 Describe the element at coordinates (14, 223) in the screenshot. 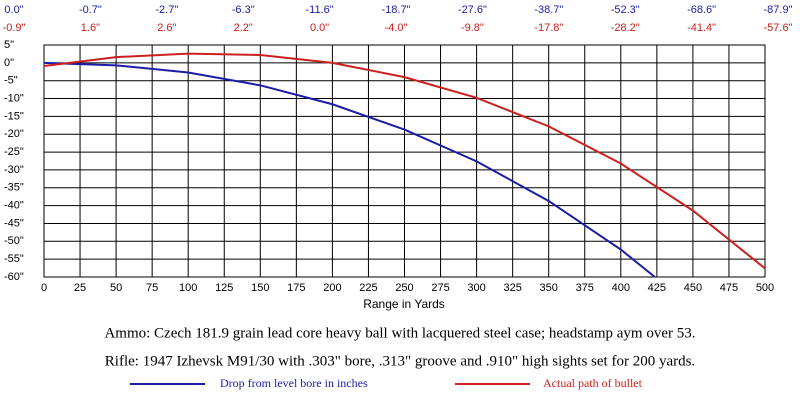

I see `y-tick-label: -45"` at that location.